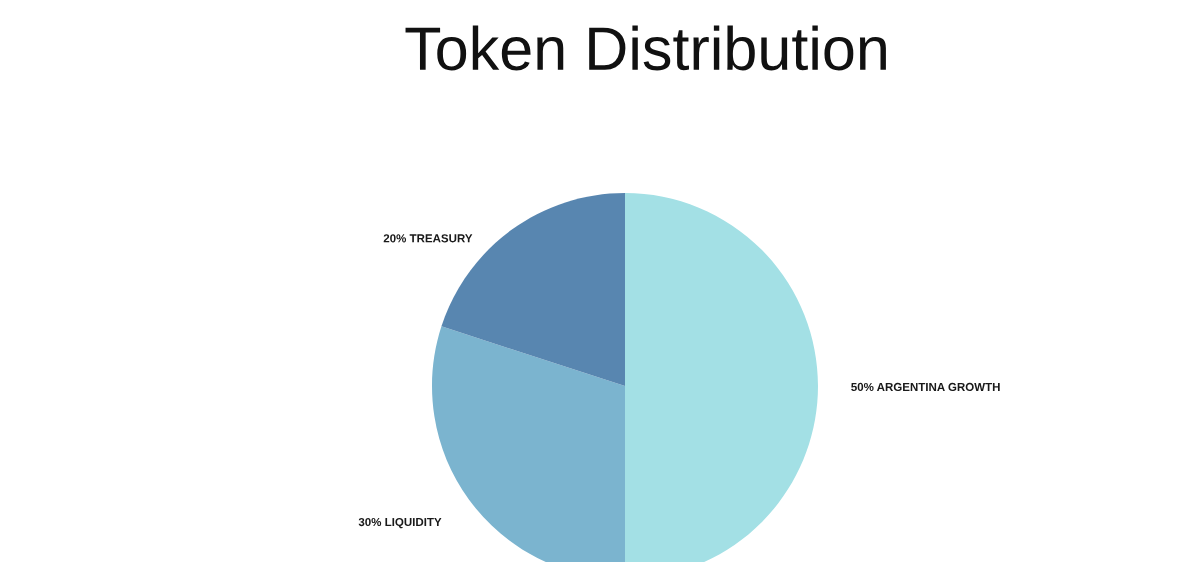 The height and width of the screenshot is (587, 1200). I want to click on slice-label: 20% TREASURY, so click(428, 238).